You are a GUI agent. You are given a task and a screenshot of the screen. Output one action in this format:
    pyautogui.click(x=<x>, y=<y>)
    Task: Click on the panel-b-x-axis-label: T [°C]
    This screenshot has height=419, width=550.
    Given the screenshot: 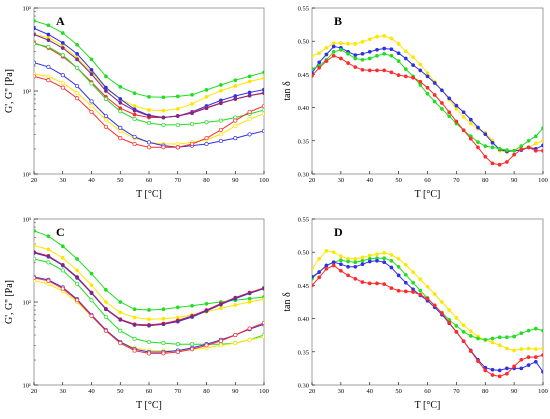 What is the action you would take?
    pyautogui.click(x=428, y=194)
    